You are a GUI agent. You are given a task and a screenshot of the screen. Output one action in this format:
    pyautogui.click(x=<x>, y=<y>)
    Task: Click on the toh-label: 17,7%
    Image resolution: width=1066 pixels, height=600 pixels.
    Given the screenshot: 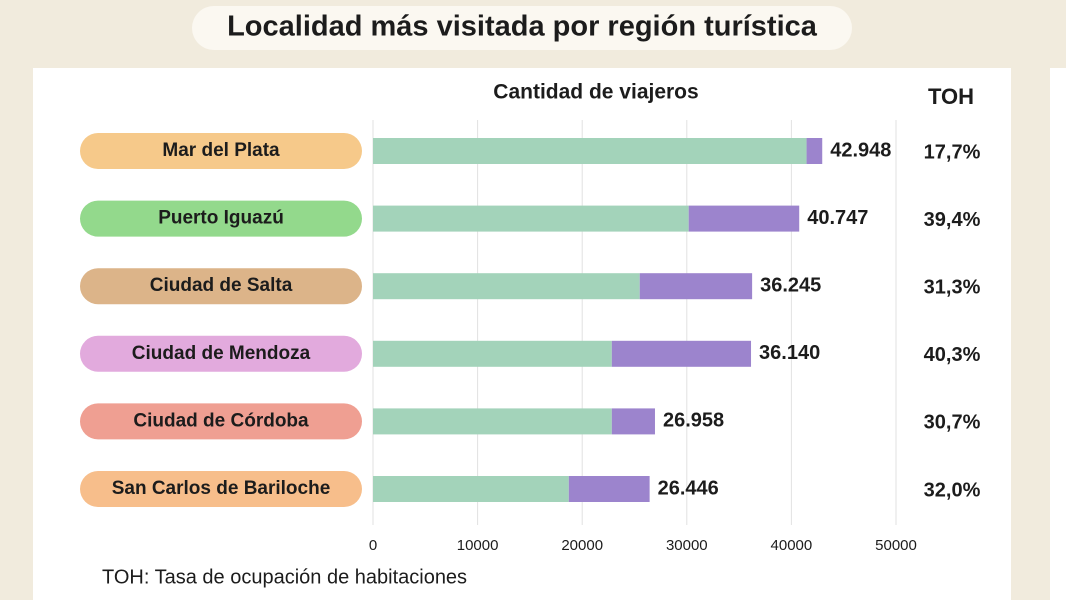 What is the action you would take?
    pyautogui.click(x=952, y=152)
    